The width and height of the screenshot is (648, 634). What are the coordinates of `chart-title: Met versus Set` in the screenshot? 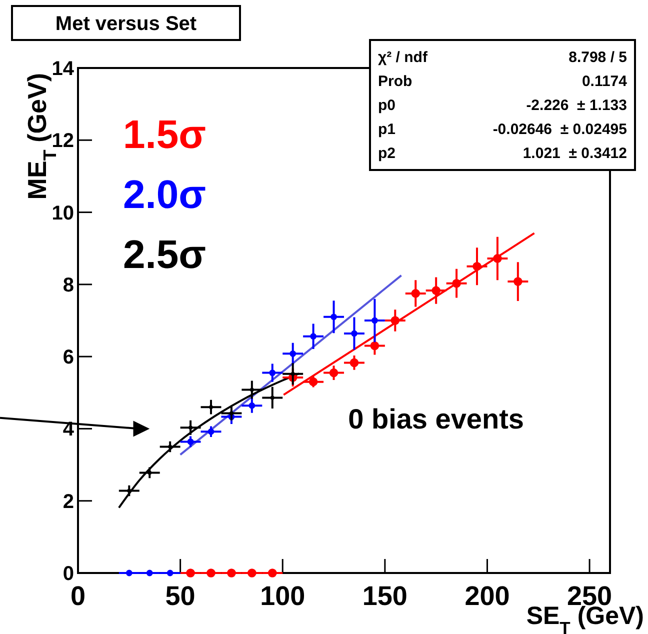 It's located at (126, 24).